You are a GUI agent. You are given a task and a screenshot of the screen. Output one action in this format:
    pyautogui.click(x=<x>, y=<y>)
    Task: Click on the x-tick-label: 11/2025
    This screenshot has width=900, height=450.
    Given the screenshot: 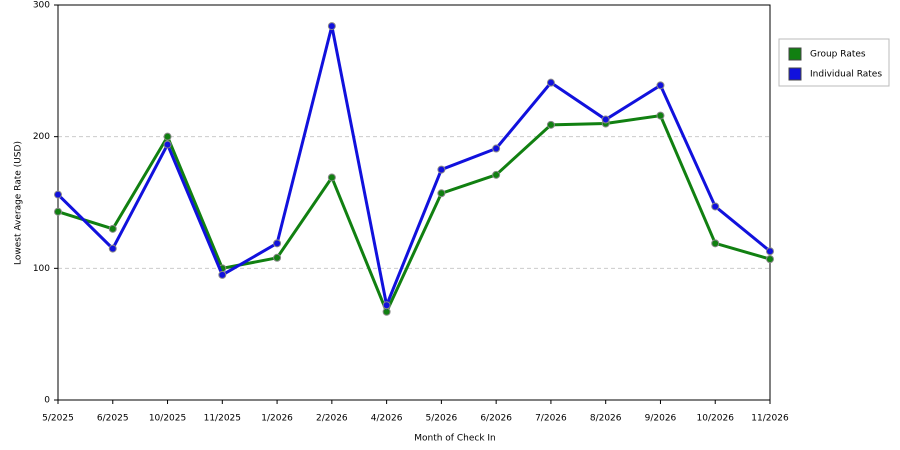 What is the action you would take?
    pyautogui.click(x=222, y=419)
    